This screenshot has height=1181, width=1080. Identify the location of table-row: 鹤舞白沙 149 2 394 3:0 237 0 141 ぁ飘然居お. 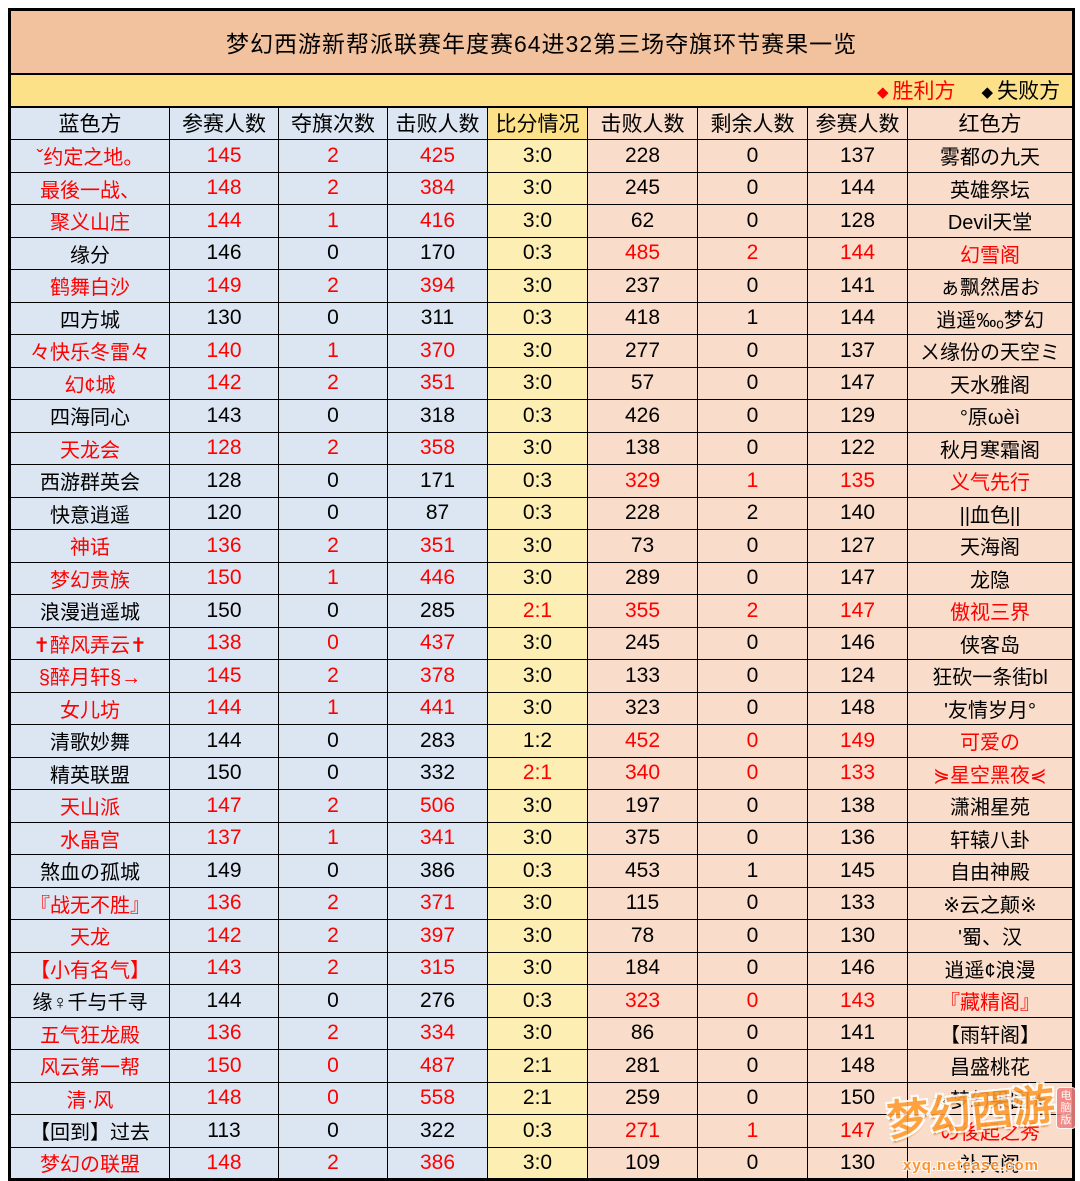
(542, 286).